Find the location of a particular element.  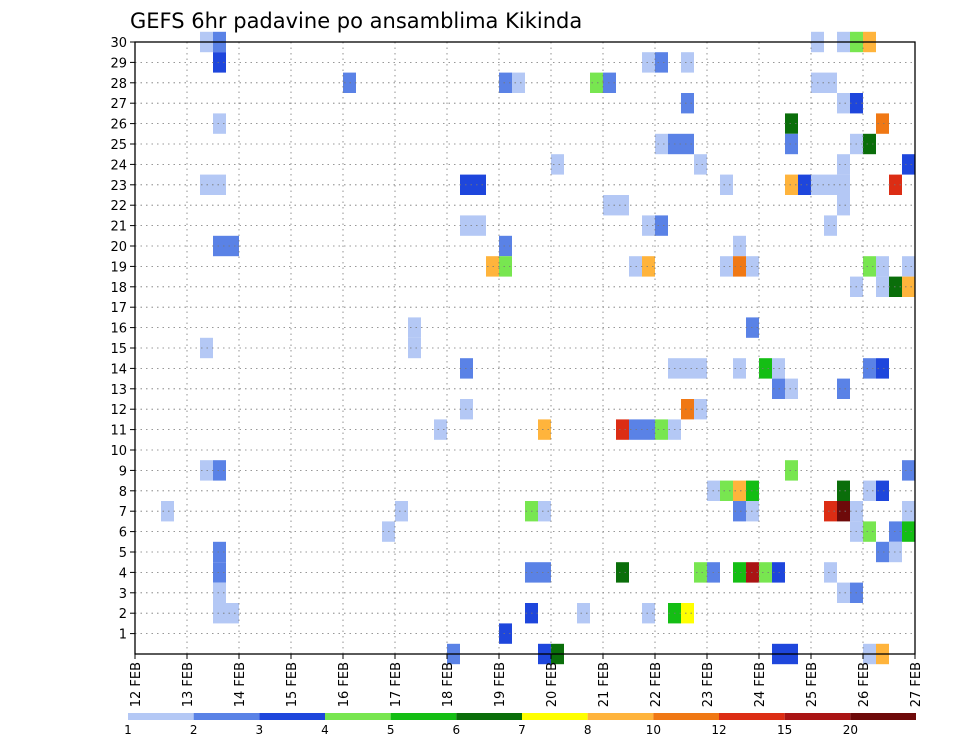

legend-label: 10 is located at coordinates (653, 730).